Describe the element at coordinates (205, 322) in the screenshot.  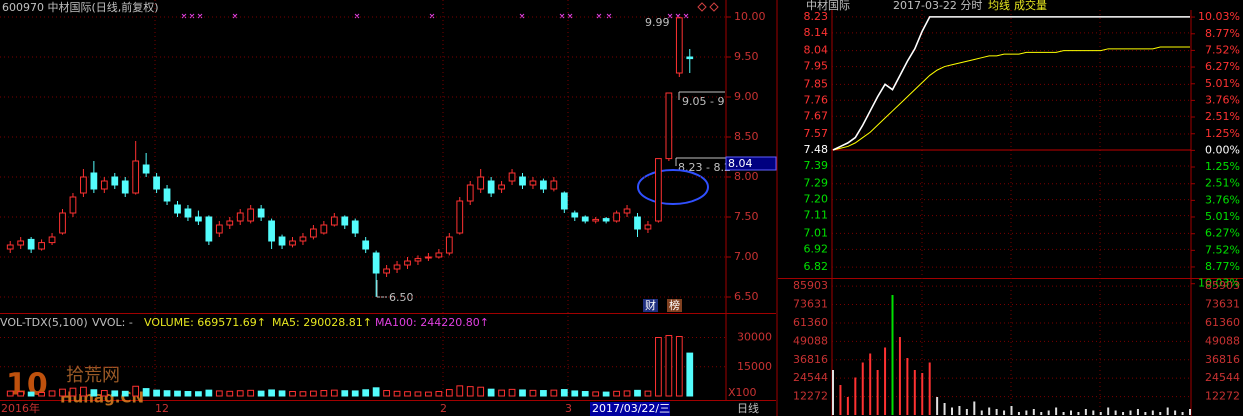
I see `vol-volume: VOLUME: 669571.69↑` at that location.